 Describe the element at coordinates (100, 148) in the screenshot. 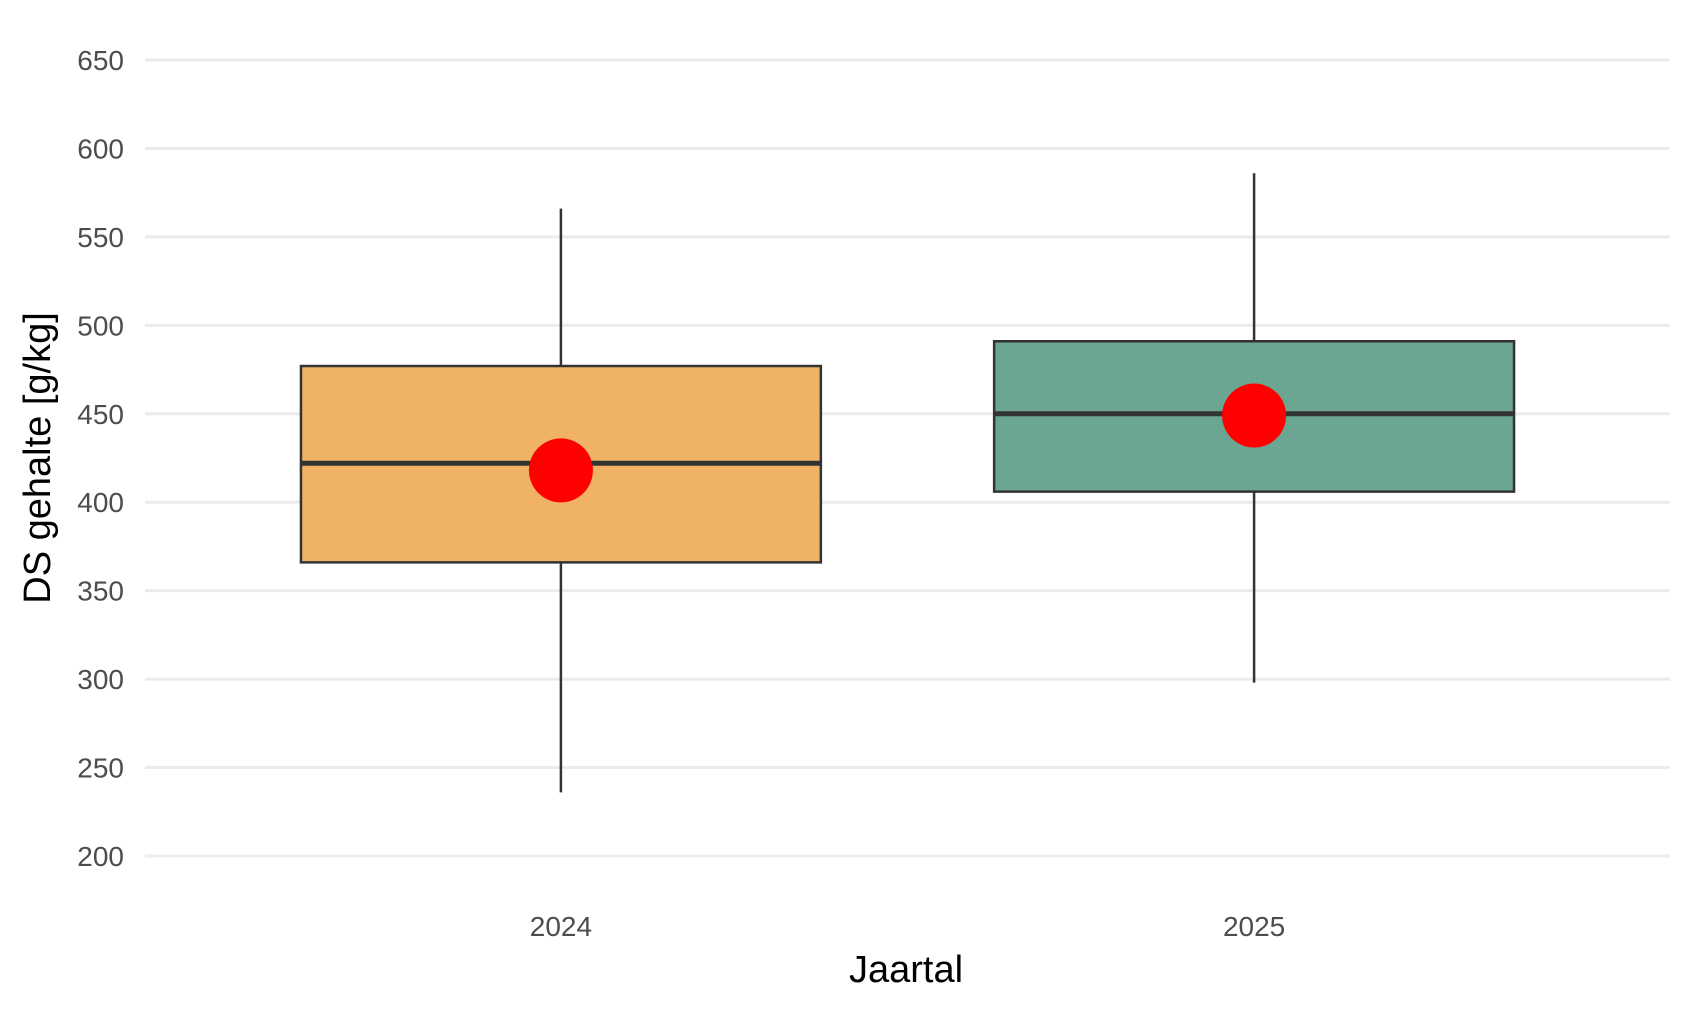

I see `y-tick-label: 600` at that location.